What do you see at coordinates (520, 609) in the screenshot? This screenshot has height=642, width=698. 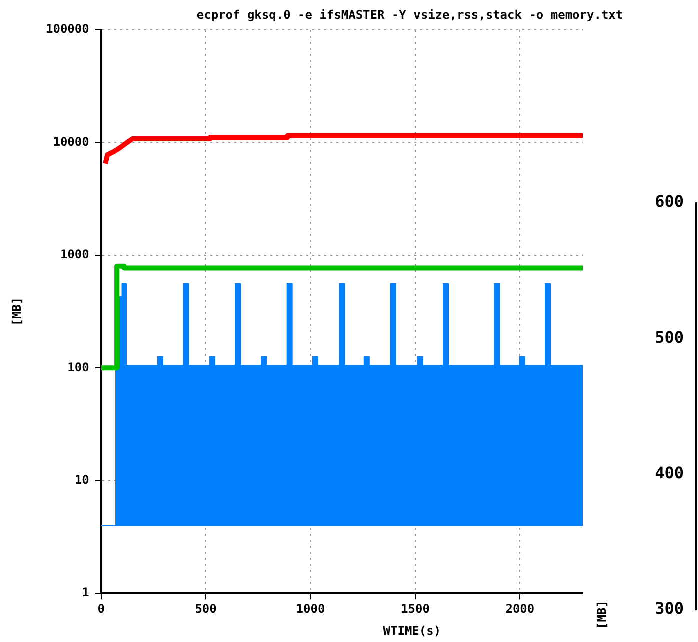 I see `x-tick-label: 2000` at bounding box center [520, 609].